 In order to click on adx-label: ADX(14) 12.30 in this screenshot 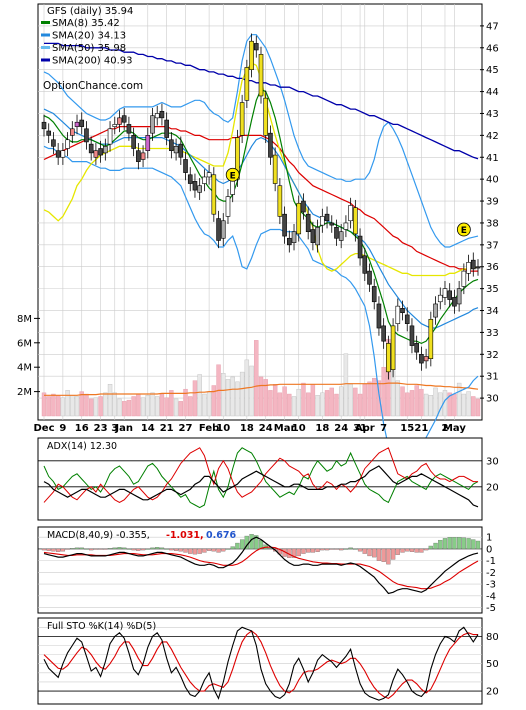, I will do `click(82, 446)`.